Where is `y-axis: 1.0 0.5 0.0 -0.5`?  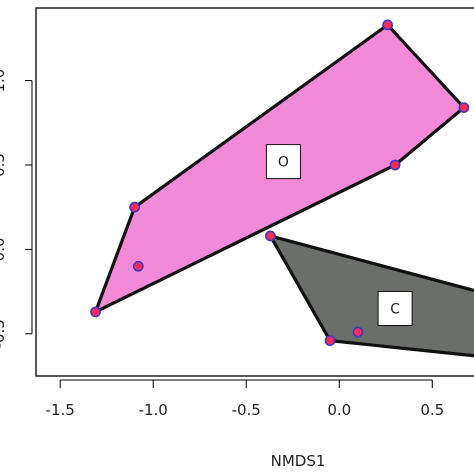 y-axis: 1.0 0.5 0.0 -0.5 is located at coordinates (16, 208).